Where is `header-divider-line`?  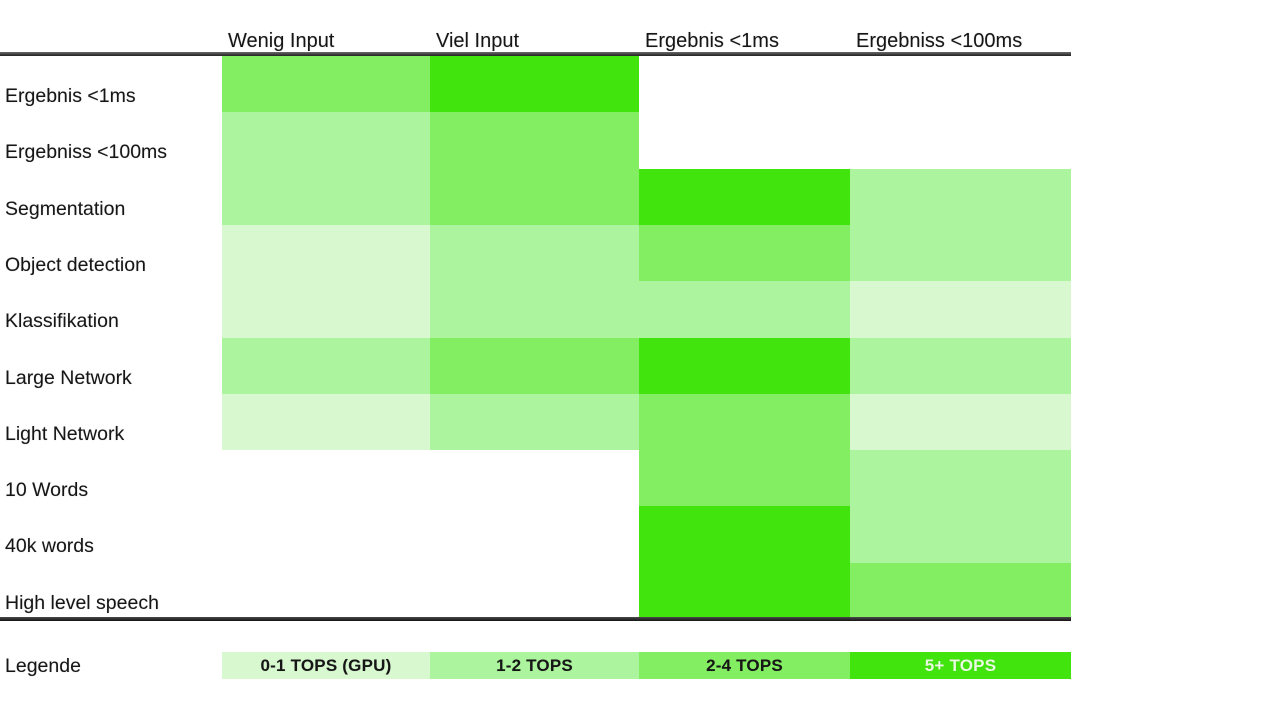 header-divider-line is located at coordinates (535, 54).